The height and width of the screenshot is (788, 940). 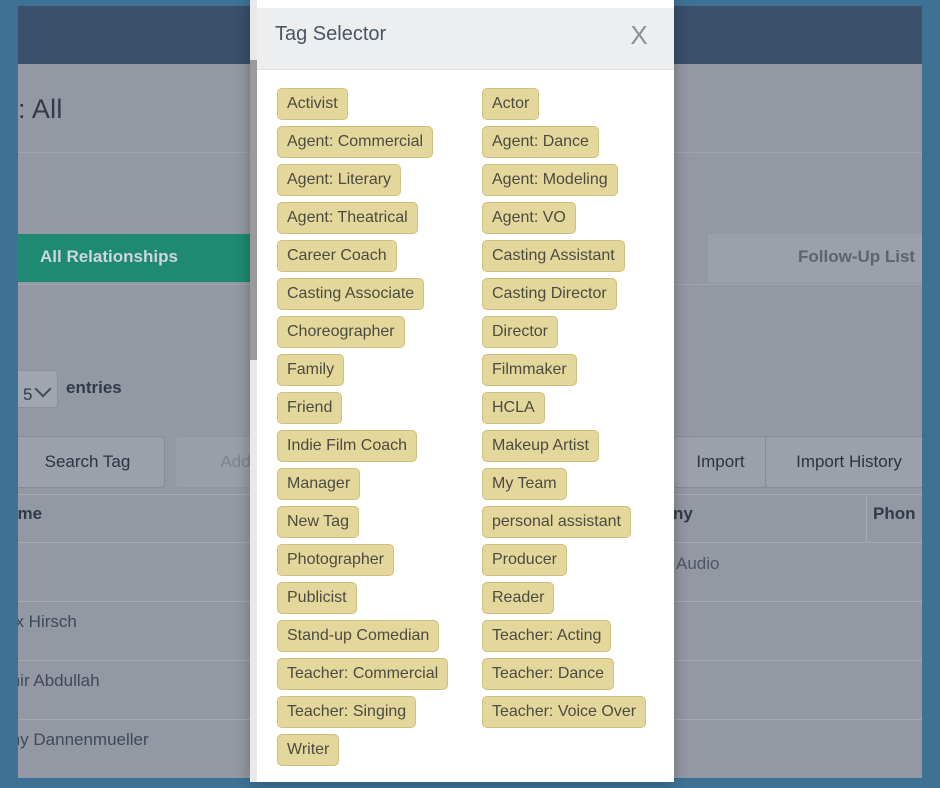 I want to click on tab-all-relationships, so click(x=138, y=258).